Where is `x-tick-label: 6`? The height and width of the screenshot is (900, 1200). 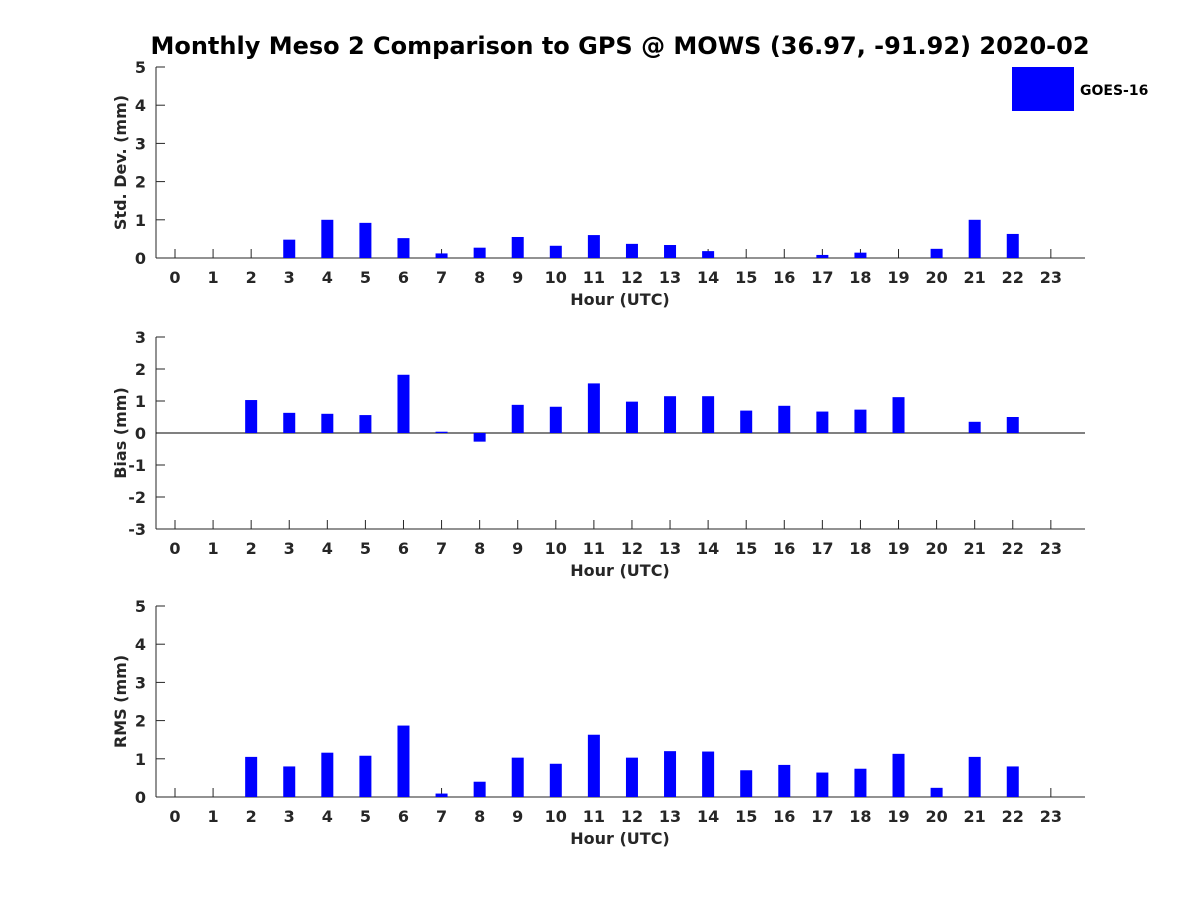 x-tick-label: 6 is located at coordinates (403, 548).